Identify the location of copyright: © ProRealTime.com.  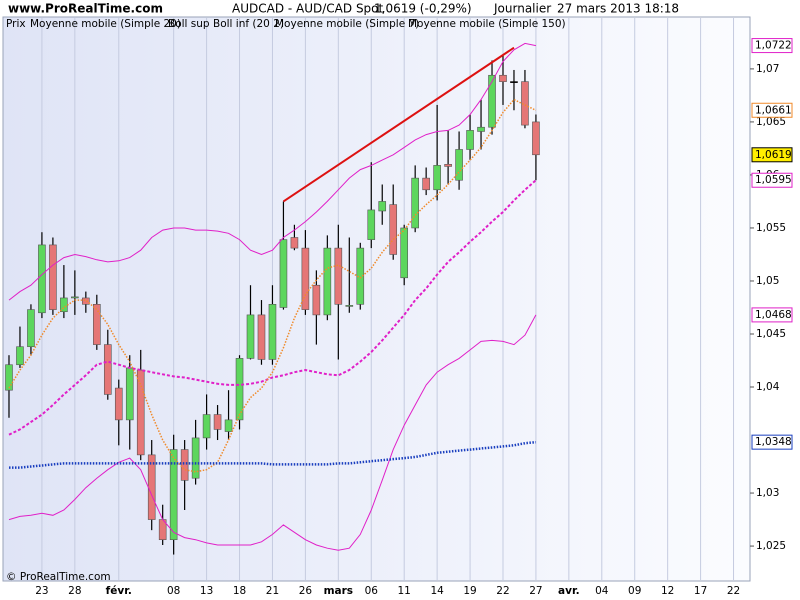
(58, 577).